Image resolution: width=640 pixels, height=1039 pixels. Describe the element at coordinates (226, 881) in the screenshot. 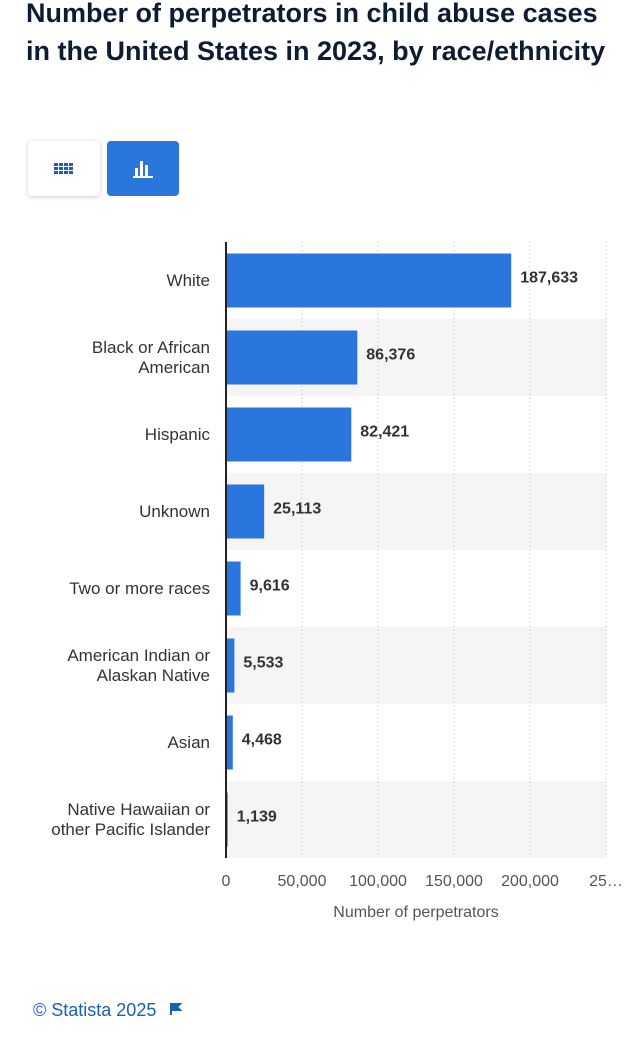

I see `x-tick-label: 0` at that location.